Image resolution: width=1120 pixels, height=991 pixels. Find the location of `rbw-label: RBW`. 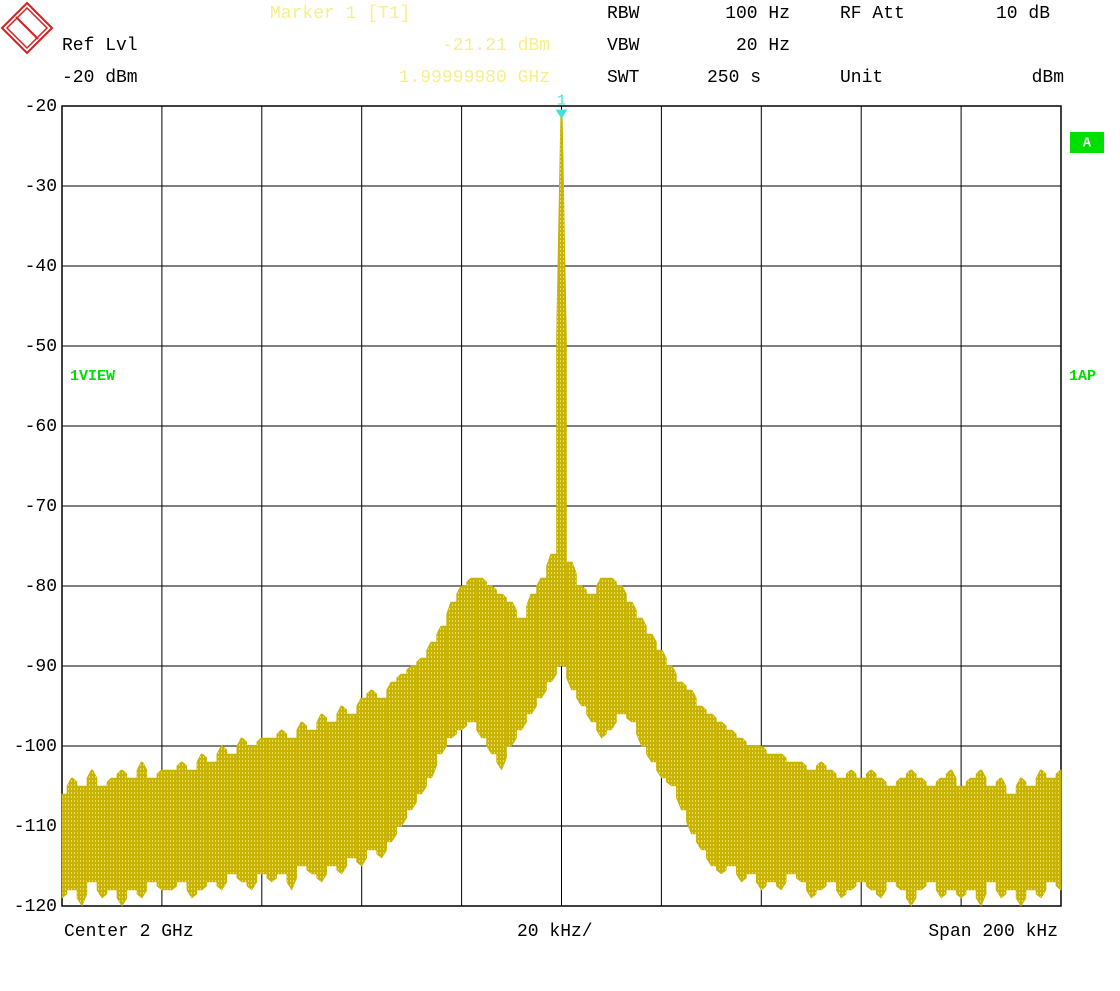

rbw-label: RBW is located at coordinates (623, 14).